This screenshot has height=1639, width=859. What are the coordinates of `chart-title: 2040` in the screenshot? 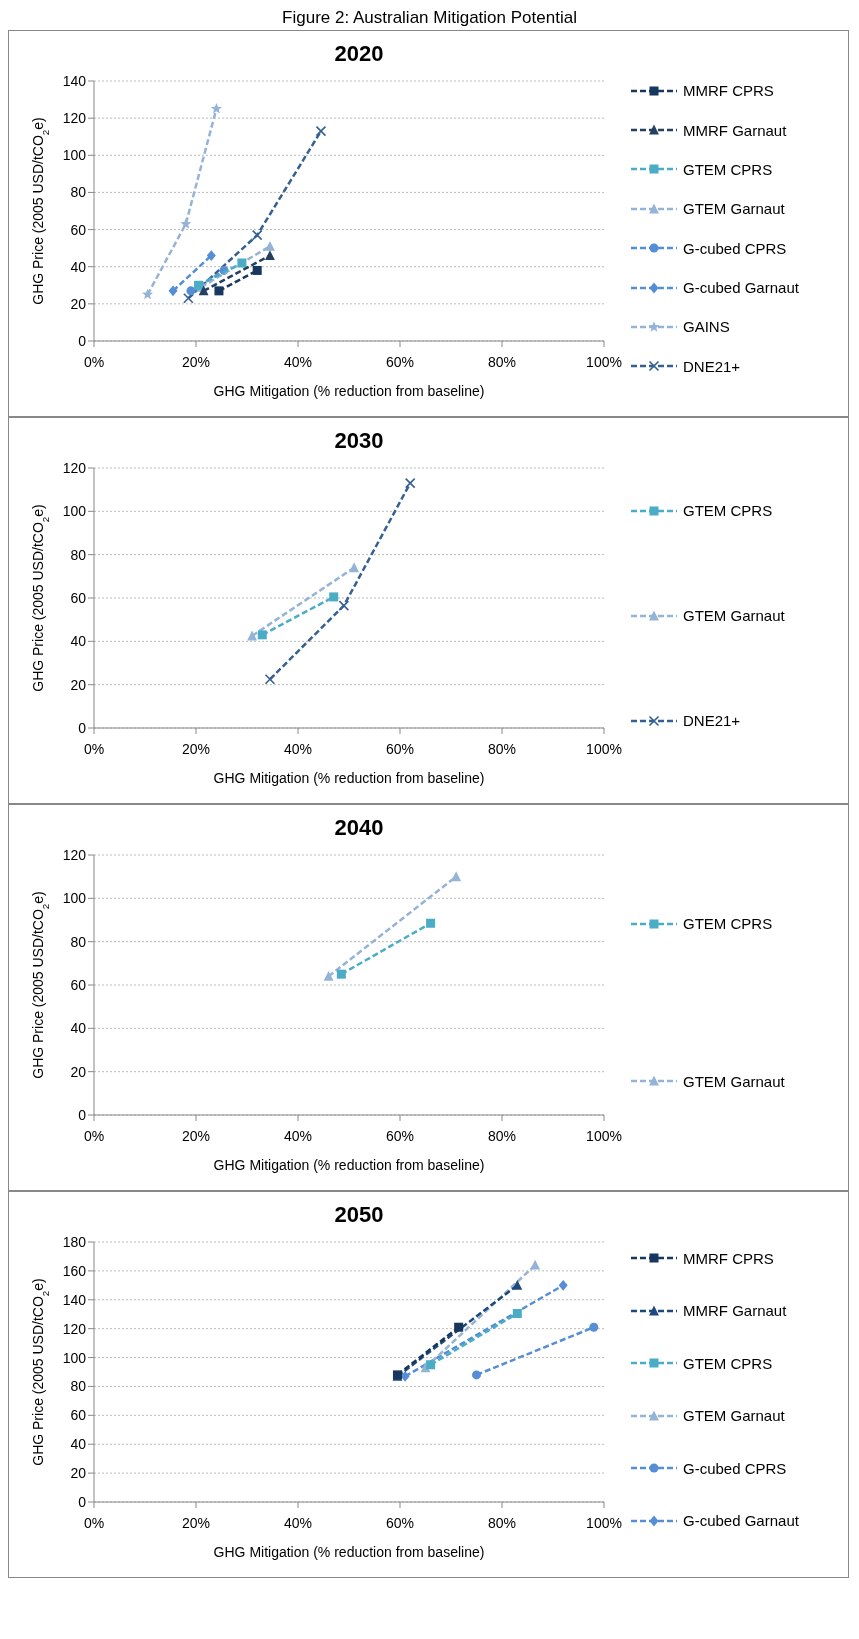 It's located at (359, 827).